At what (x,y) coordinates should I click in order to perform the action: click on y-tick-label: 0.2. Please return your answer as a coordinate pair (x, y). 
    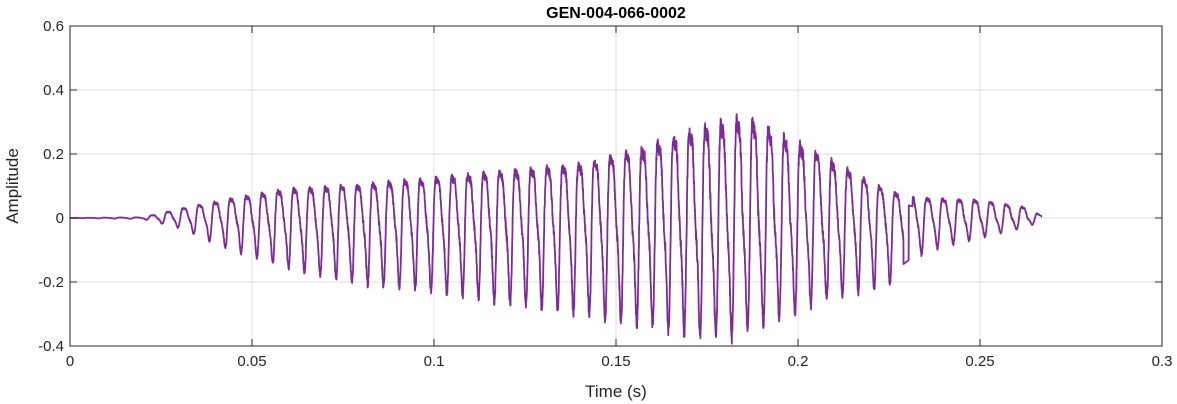
    Looking at the image, I should click on (53, 154).